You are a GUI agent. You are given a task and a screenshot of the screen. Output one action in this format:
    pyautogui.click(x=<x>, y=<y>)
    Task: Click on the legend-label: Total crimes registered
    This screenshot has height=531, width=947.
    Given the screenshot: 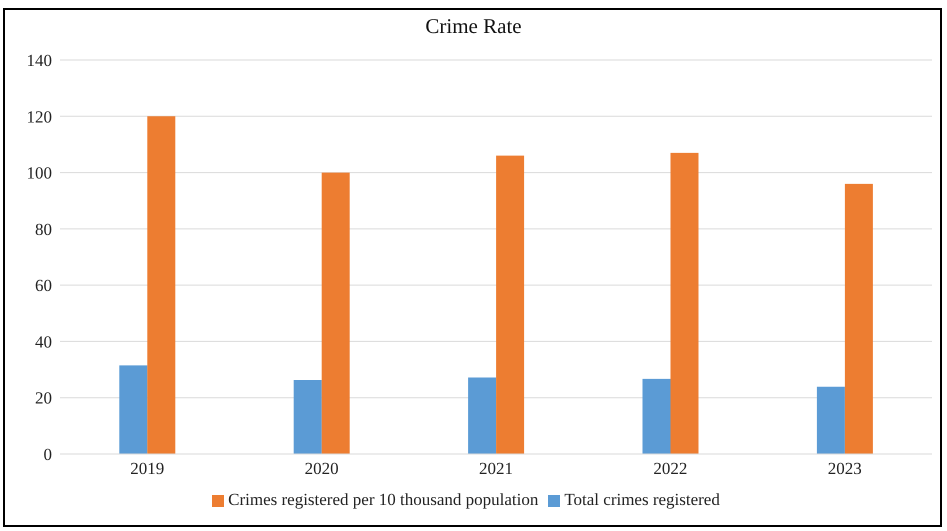 What is the action you would take?
    pyautogui.click(x=642, y=499)
    